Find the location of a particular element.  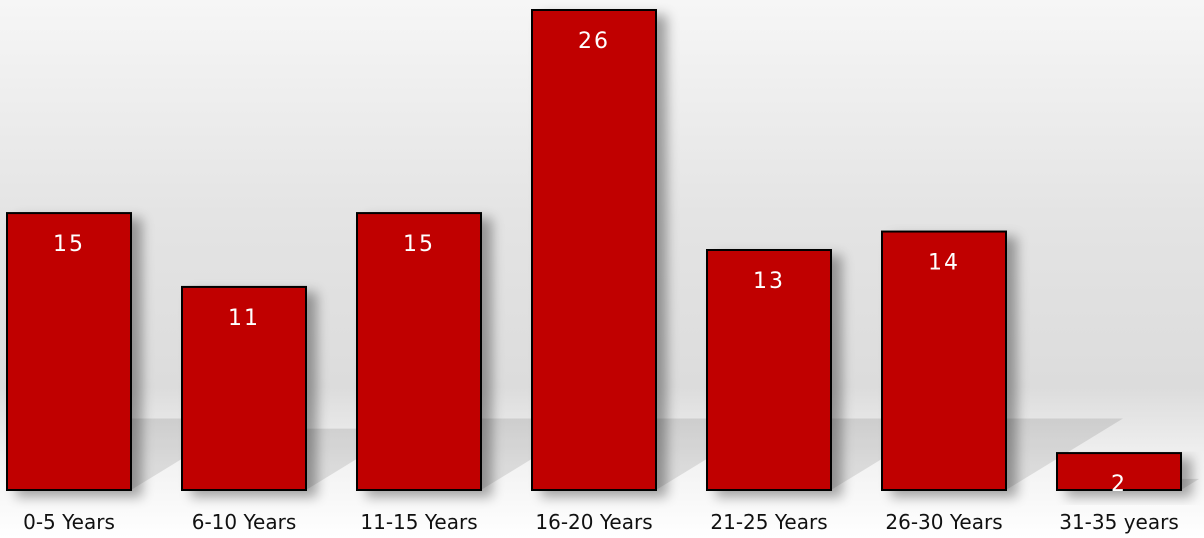

bar-16-20-years is located at coordinates (594, 250).